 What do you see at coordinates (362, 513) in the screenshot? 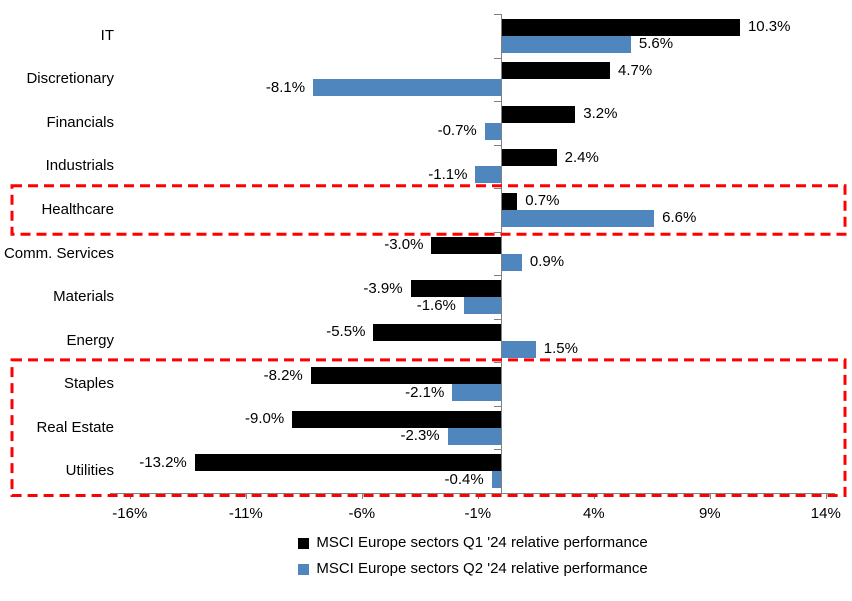
I see `x-axis-tick-label: -6%` at bounding box center [362, 513].